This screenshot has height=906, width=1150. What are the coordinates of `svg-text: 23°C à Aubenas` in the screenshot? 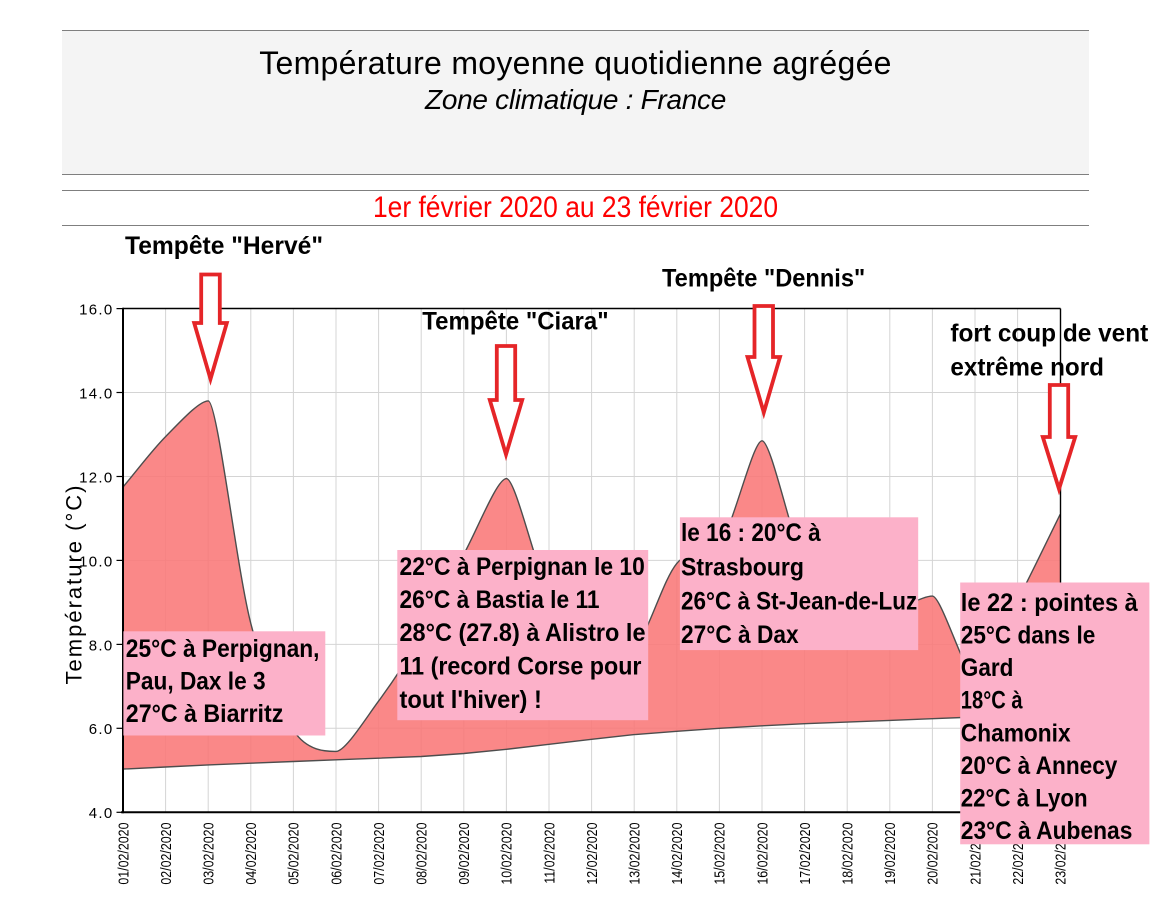 It's located at (1047, 831).